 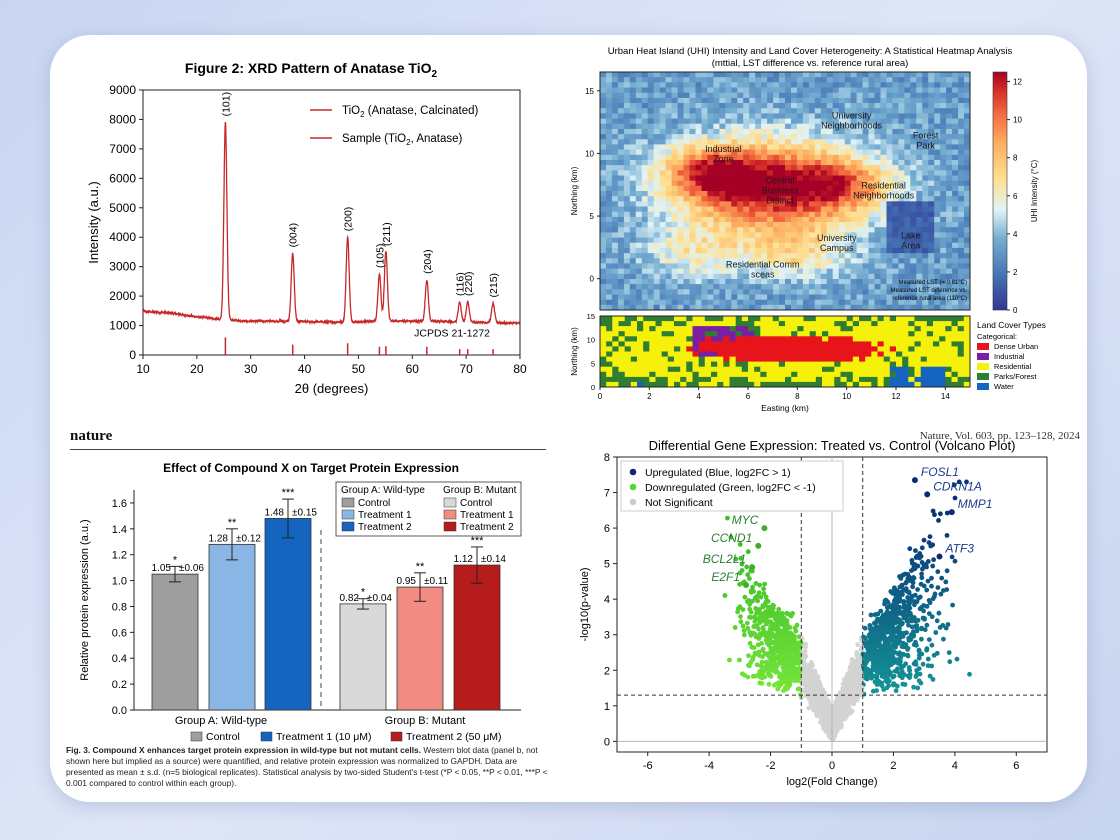 What do you see at coordinates (487, 527) in the screenshot?
I see `bar-legend-label: Treatment 2` at bounding box center [487, 527].